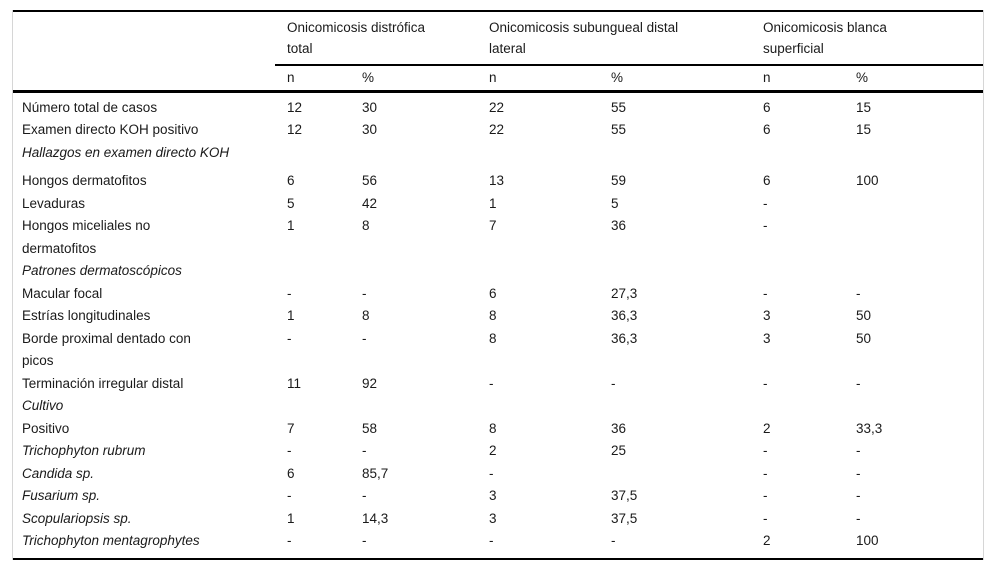 This screenshot has width=992, height=572. Describe the element at coordinates (864, 107) in the screenshot. I see `cell-value: 15` at that location.